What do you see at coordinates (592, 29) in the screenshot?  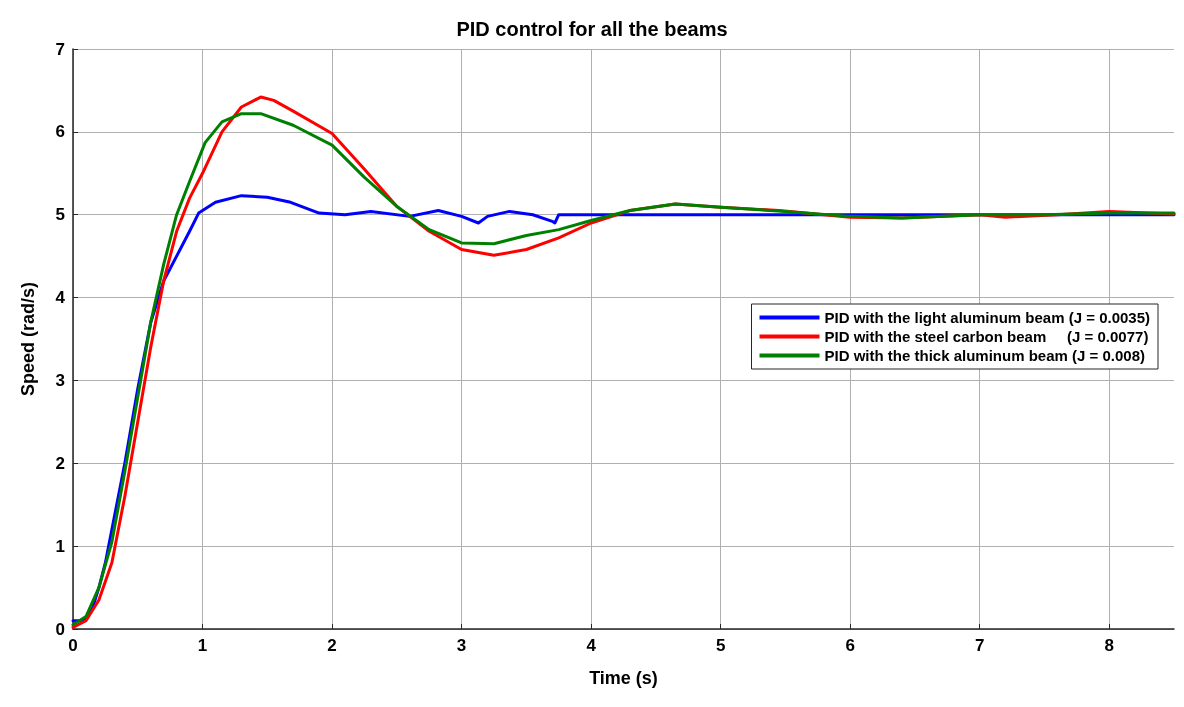 I see `chart-title: PID control for all the beams` at bounding box center [592, 29].